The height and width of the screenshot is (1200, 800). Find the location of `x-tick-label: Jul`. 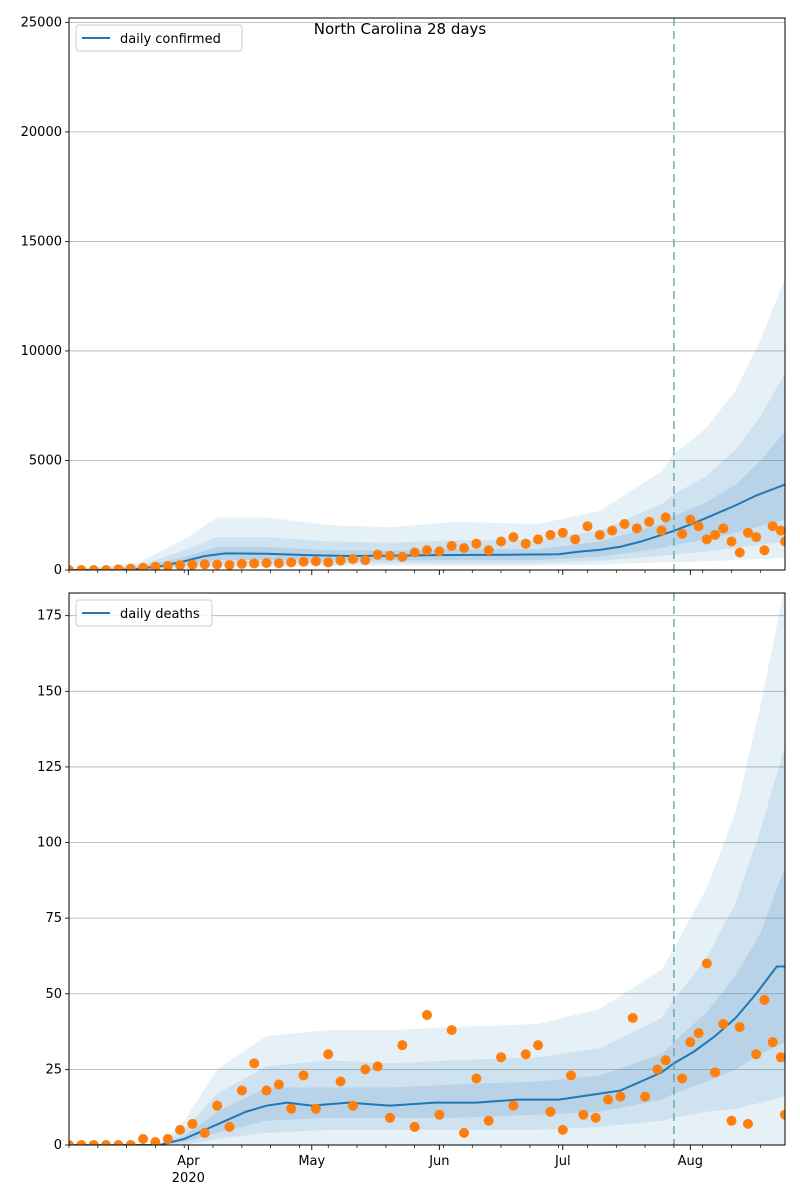

x-tick-label: Jul is located at coordinates (562, 1161).